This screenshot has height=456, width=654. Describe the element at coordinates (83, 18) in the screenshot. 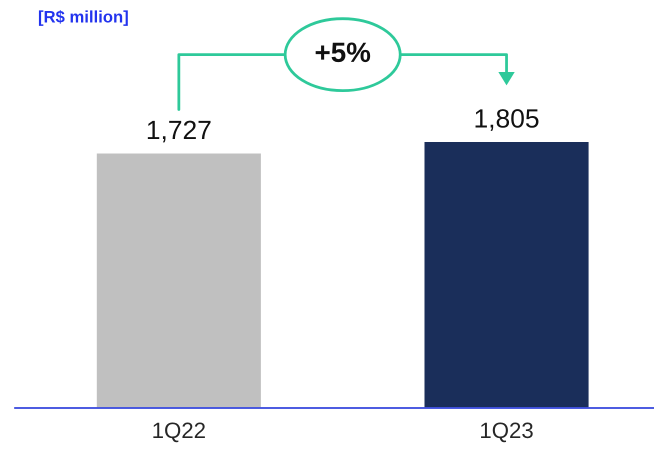

I see `text: [R$ million]` at that location.